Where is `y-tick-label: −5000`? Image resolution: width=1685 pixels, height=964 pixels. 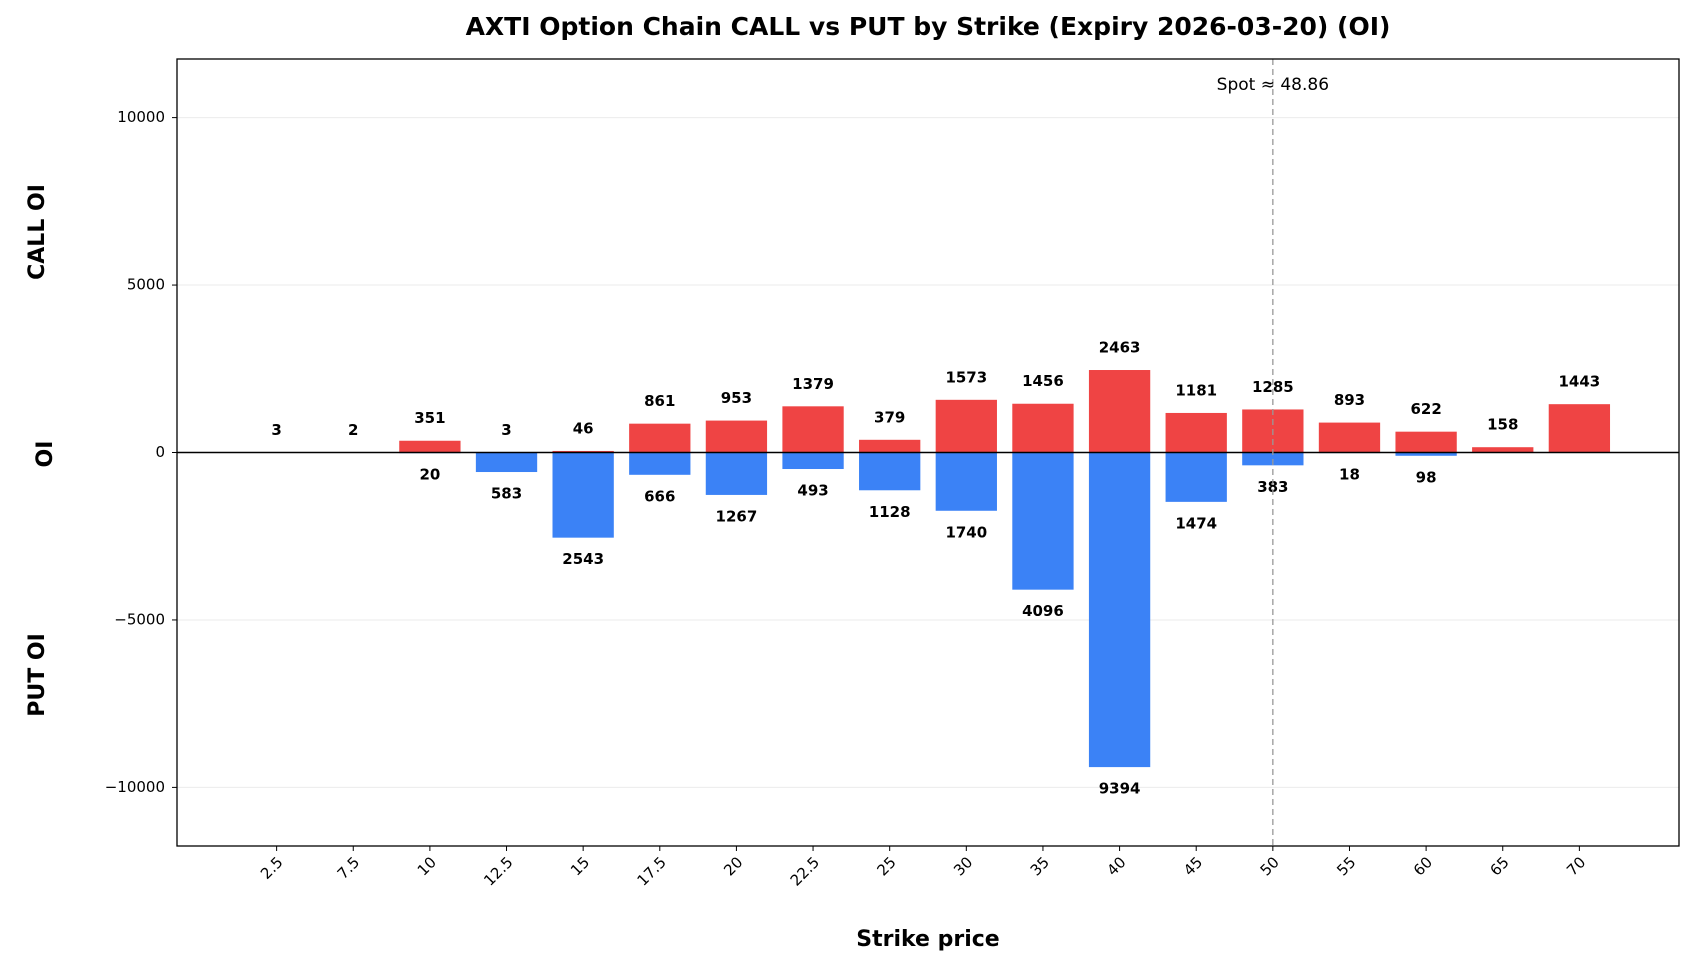 y-tick-label: −5000 is located at coordinates (139, 619).